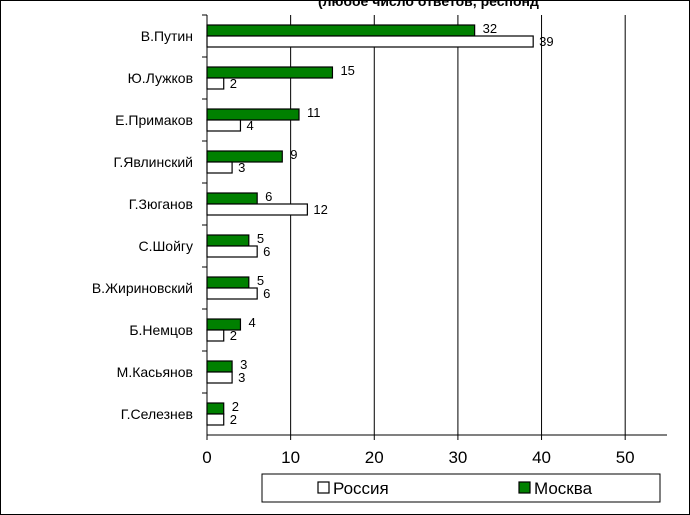 The height and width of the screenshot is (515, 690). I want to click on category-label: Ю.Лужков, so click(160, 78).